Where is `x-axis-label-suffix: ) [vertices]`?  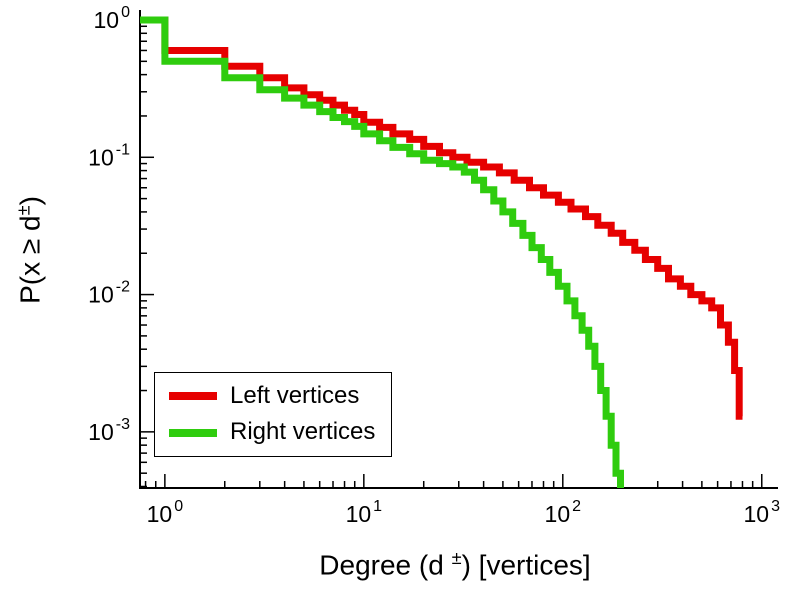
x-axis-label-suffix: ) [vertices] is located at coordinates (526, 565).